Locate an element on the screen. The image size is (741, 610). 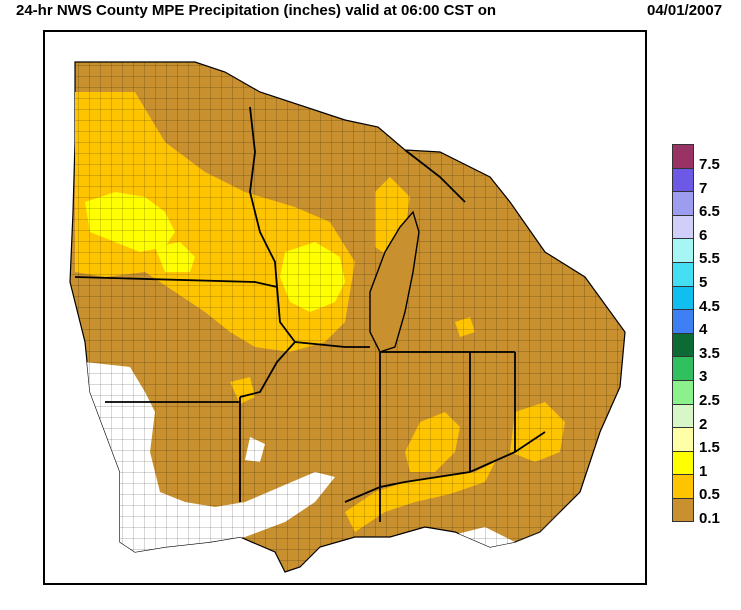
legend-item: 2.5 is located at coordinates (706, 394).